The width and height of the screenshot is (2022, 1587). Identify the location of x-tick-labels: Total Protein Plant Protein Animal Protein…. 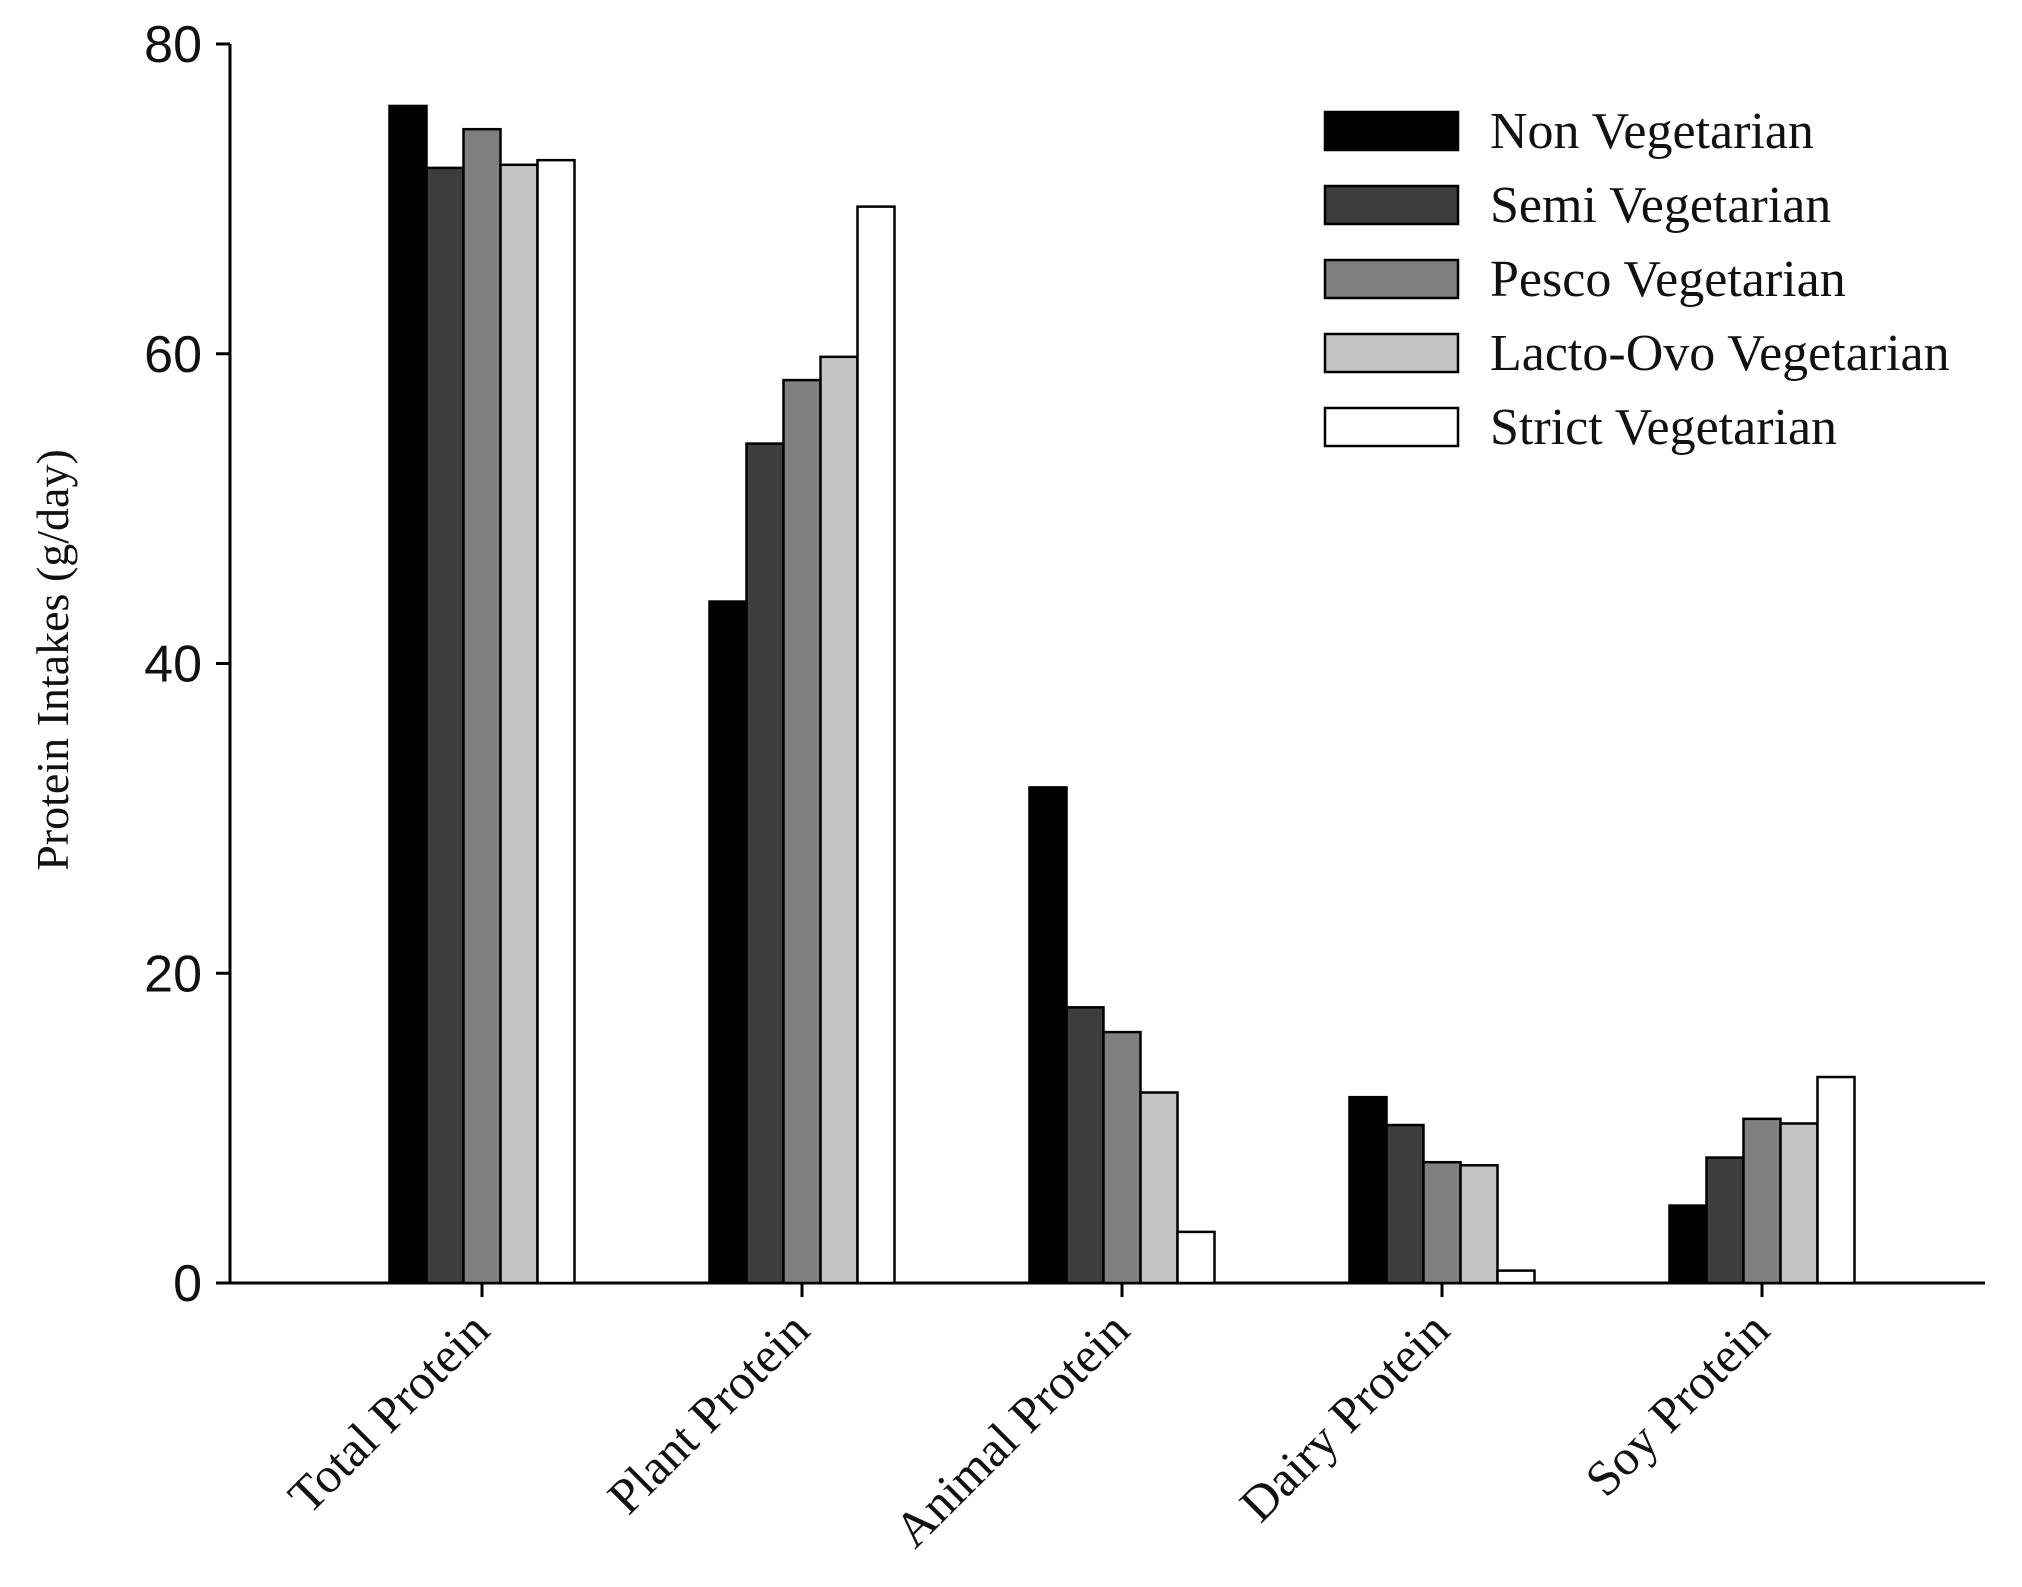
(1028, 1420).